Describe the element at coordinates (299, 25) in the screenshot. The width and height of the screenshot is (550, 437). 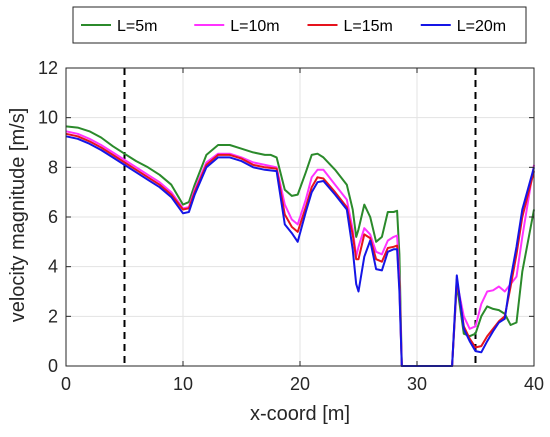
I see `legend: L=5m L=10m L=15m L=20m` at that location.